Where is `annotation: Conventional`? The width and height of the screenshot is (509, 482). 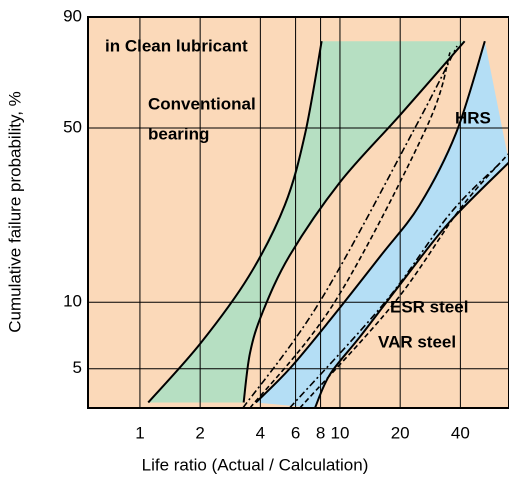
annotation: Conventional is located at coordinates (202, 103).